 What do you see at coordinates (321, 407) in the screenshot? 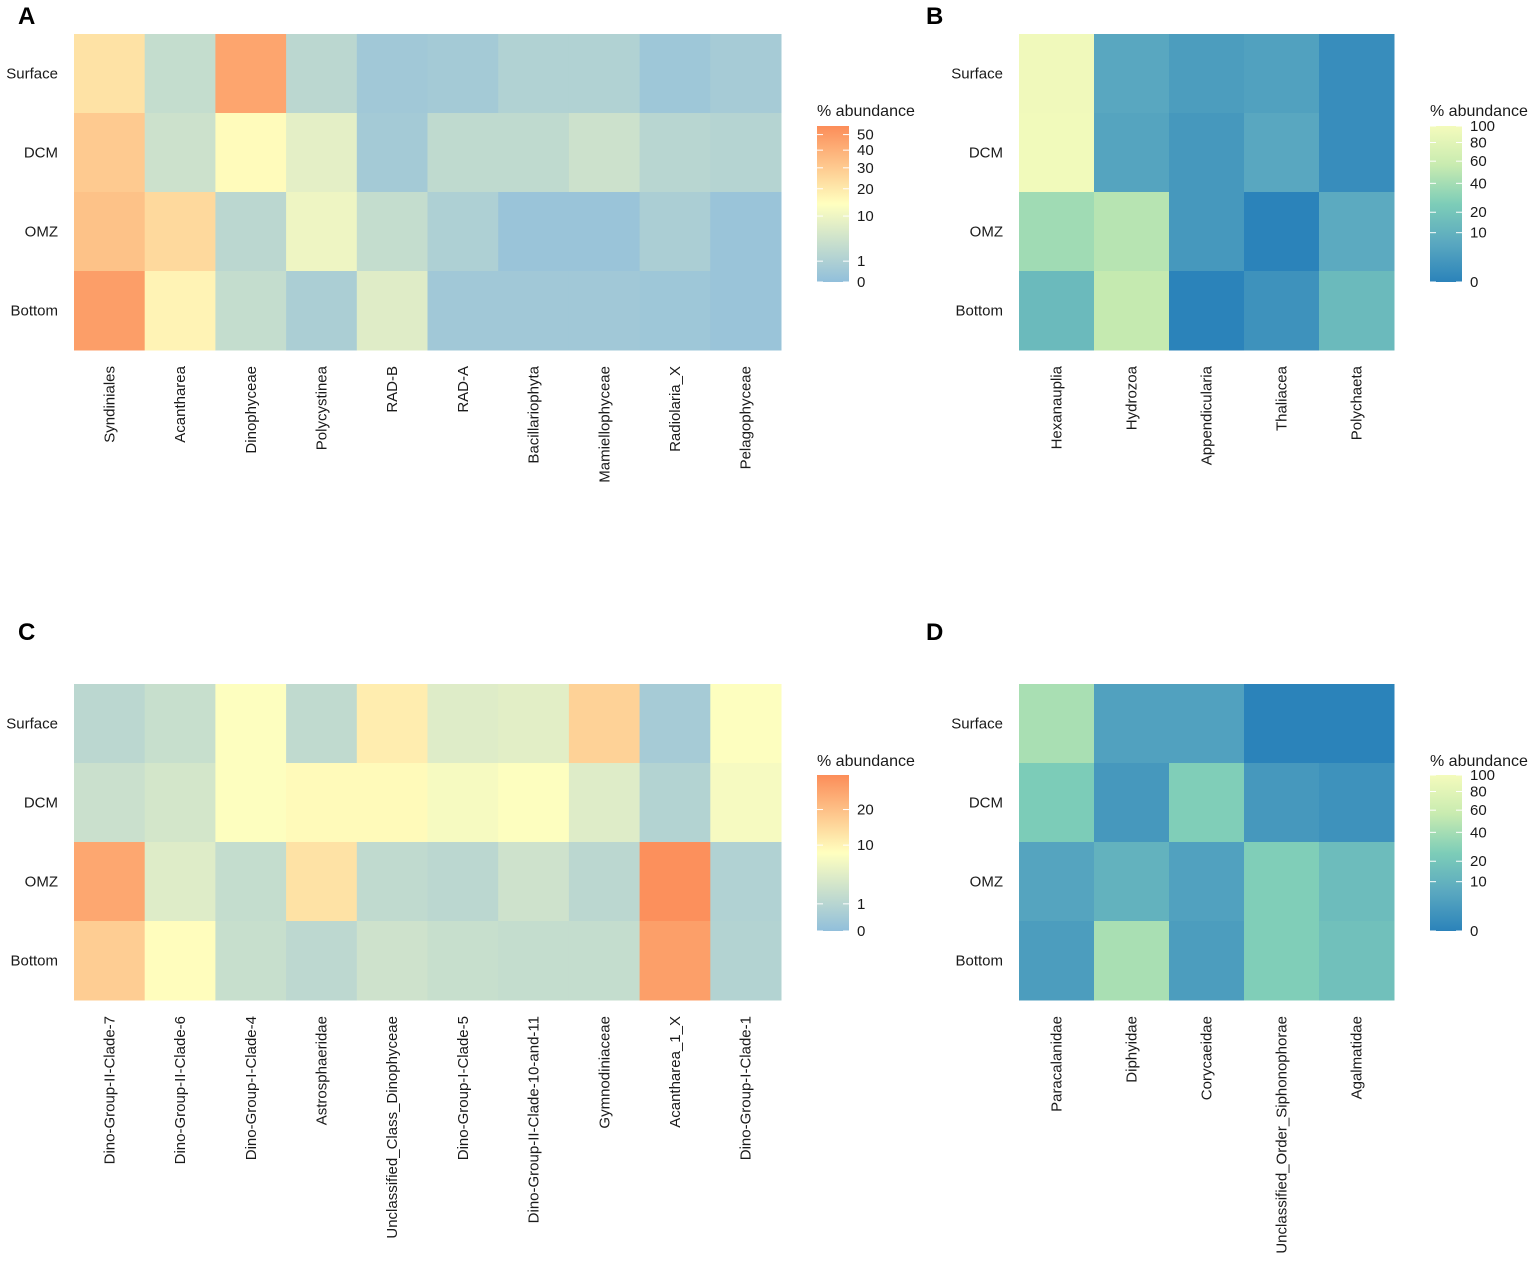
I see `col-label-a-3: Polycystinea` at bounding box center [321, 407].